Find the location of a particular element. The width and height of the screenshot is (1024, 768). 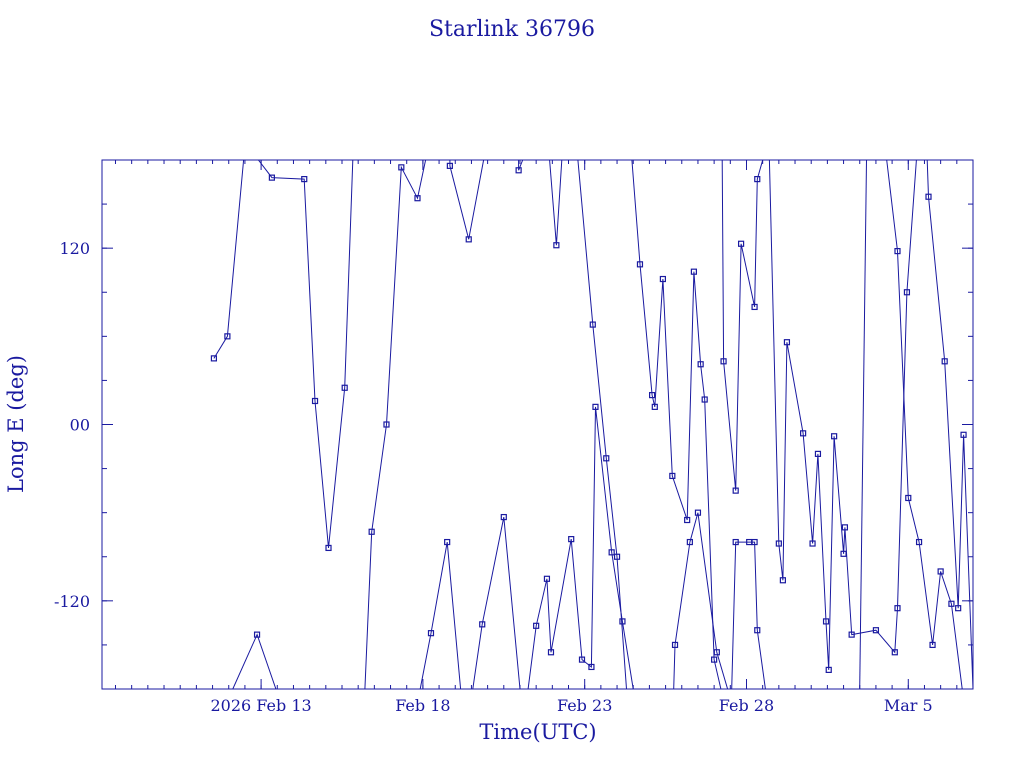

x-tick-label: Feb 18 is located at coordinates (422, 705).